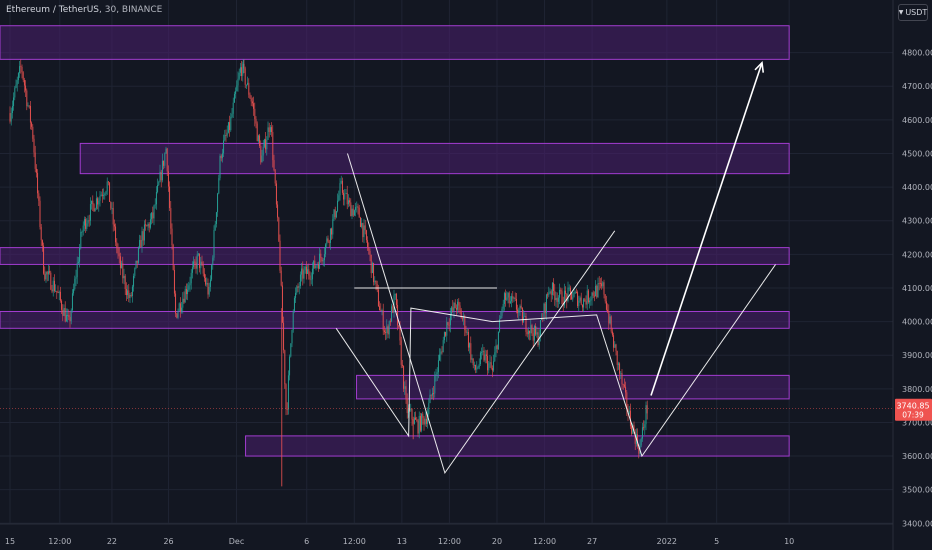  What do you see at coordinates (110, 10) in the screenshot?
I see `interval-label: 30` at bounding box center [110, 10].